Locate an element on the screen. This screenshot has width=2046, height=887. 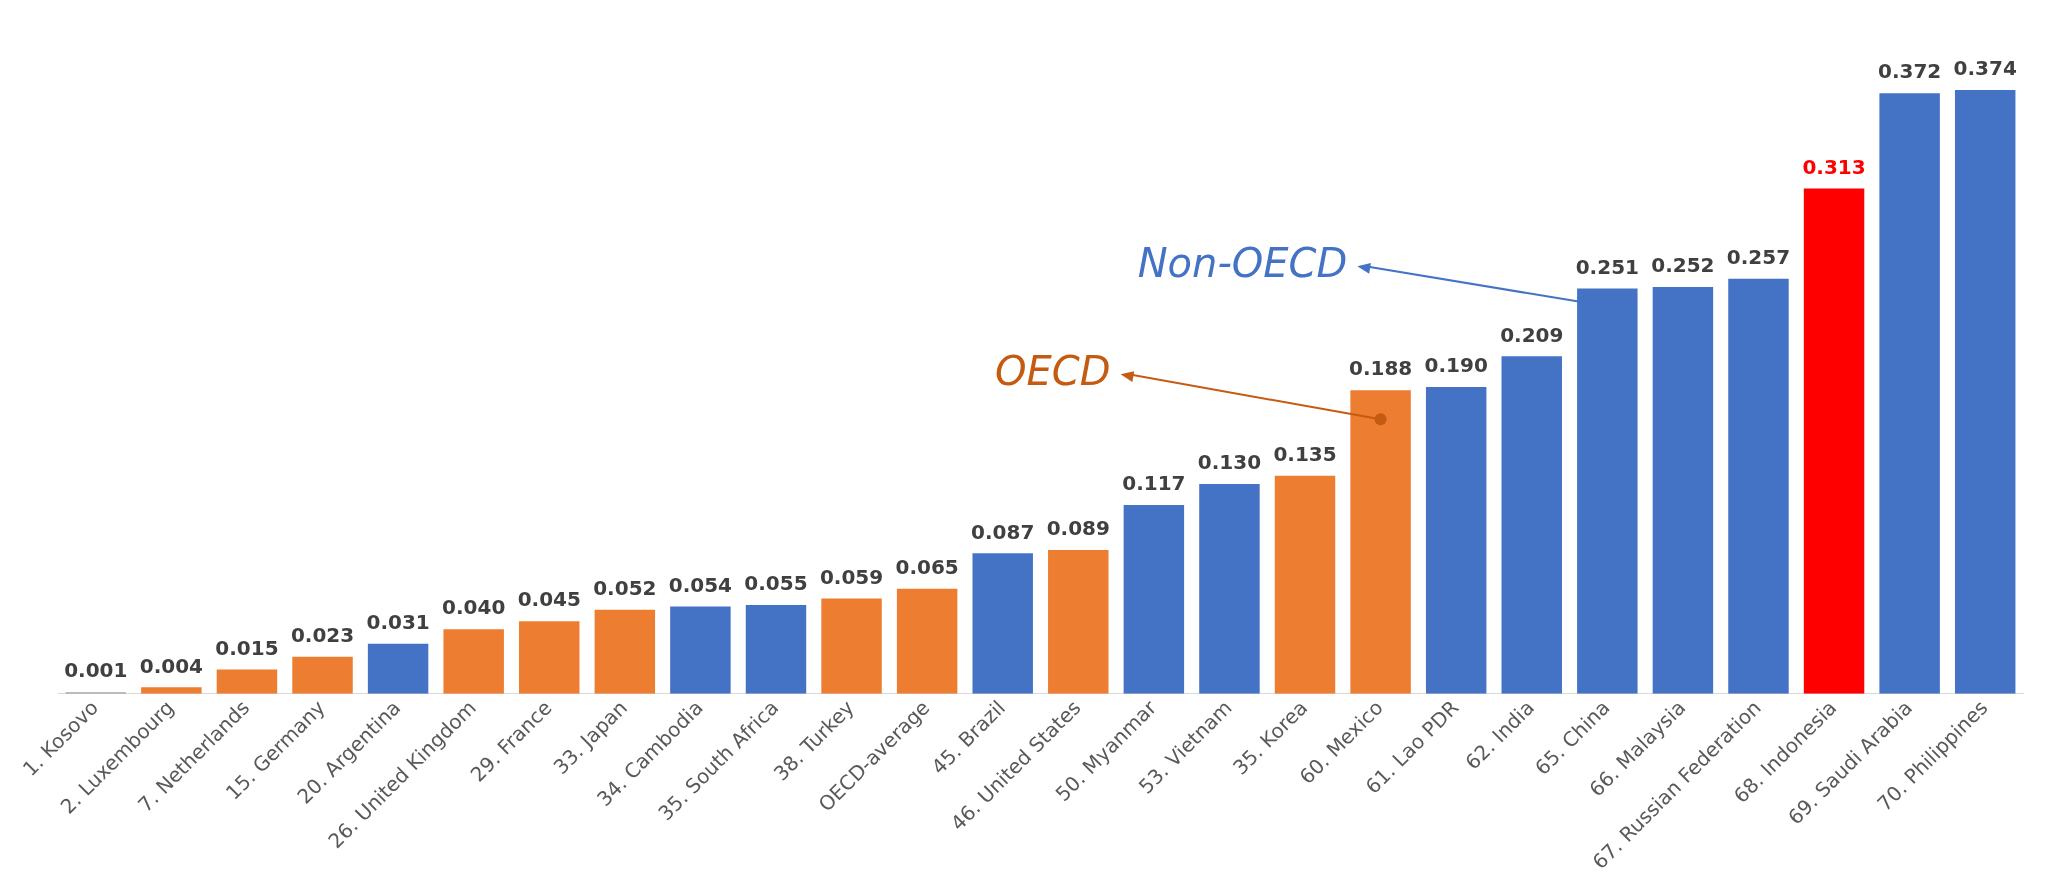
data-label: 0.055 is located at coordinates (776, 583).